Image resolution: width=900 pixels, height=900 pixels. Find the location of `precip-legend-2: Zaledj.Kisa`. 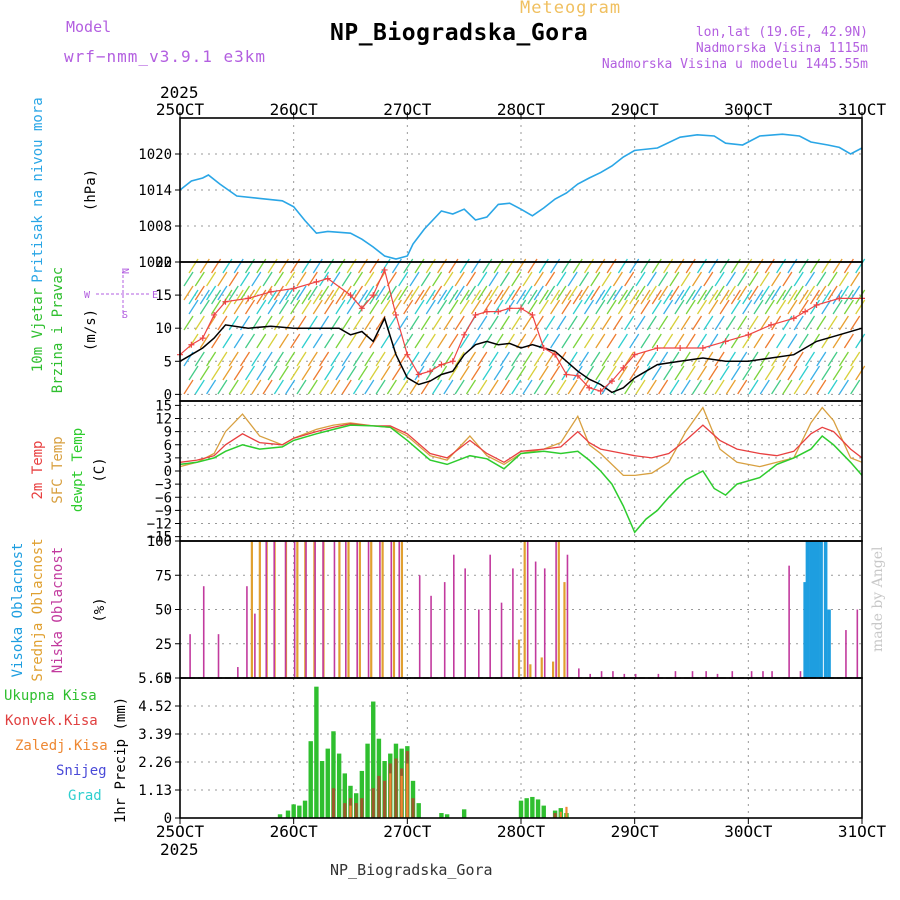

precip-legend-2: Zaledj.Kisa is located at coordinates (61, 746).